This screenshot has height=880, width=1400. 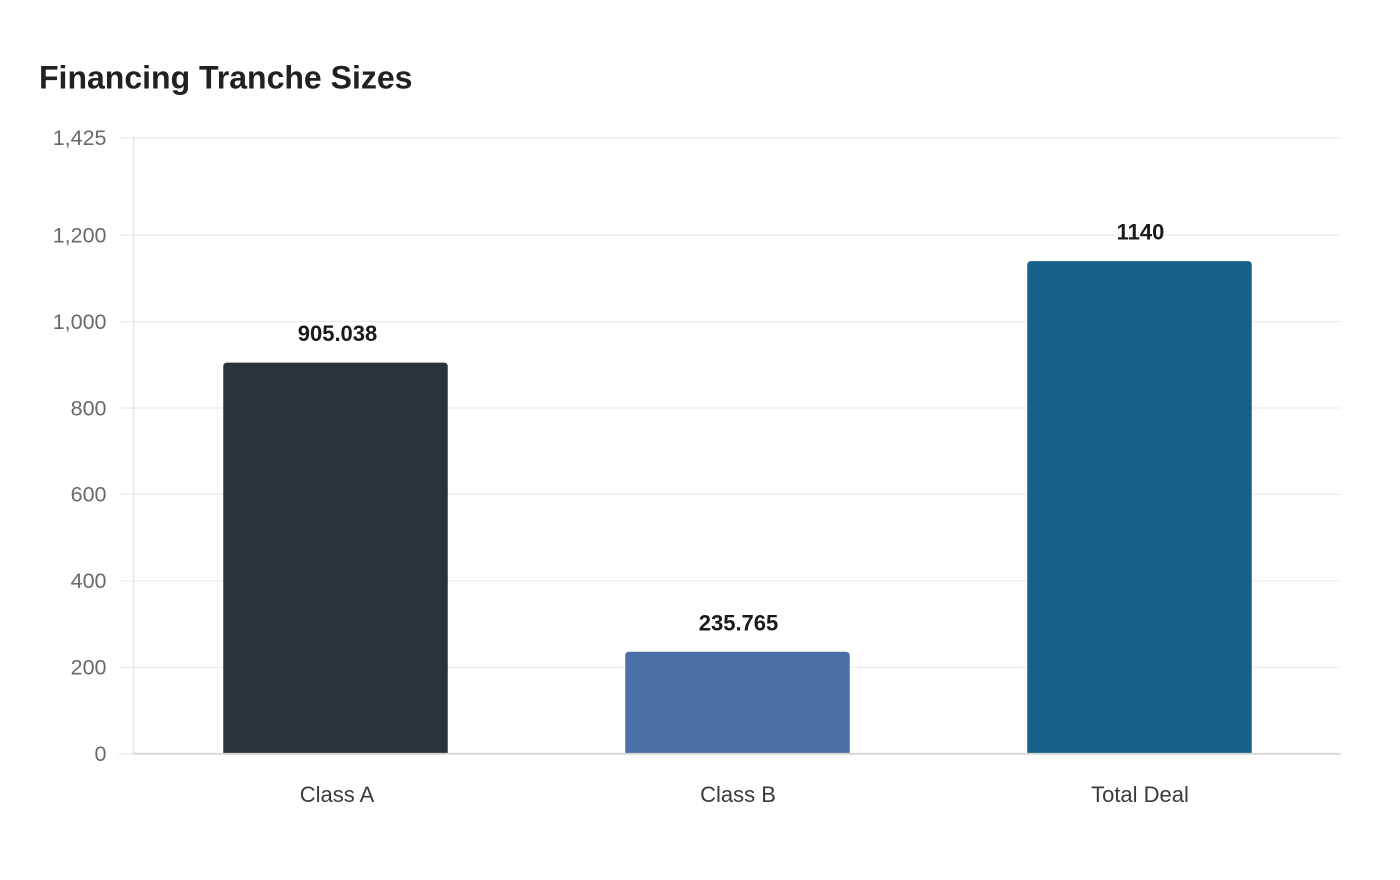 What do you see at coordinates (89, 668) in the screenshot?
I see `svg-text: 200` at bounding box center [89, 668].